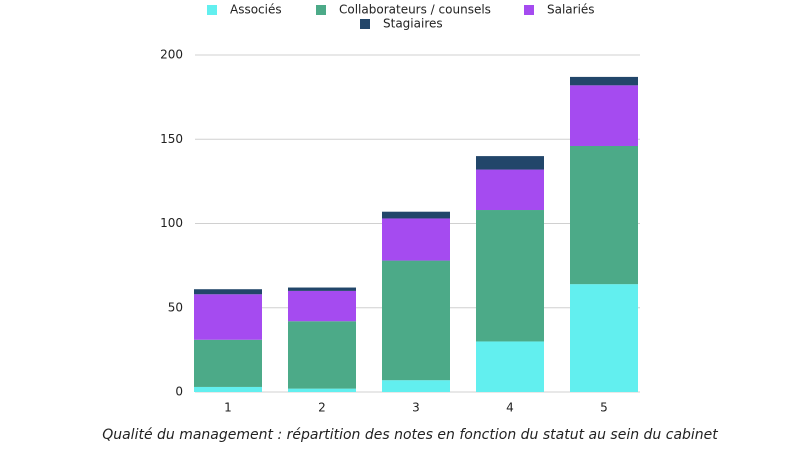 The width and height of the screenshot is (800, 450). Describe the element at coordinates (171, 55) in the screenshot. I see `y-tick-label: 200` at that location.